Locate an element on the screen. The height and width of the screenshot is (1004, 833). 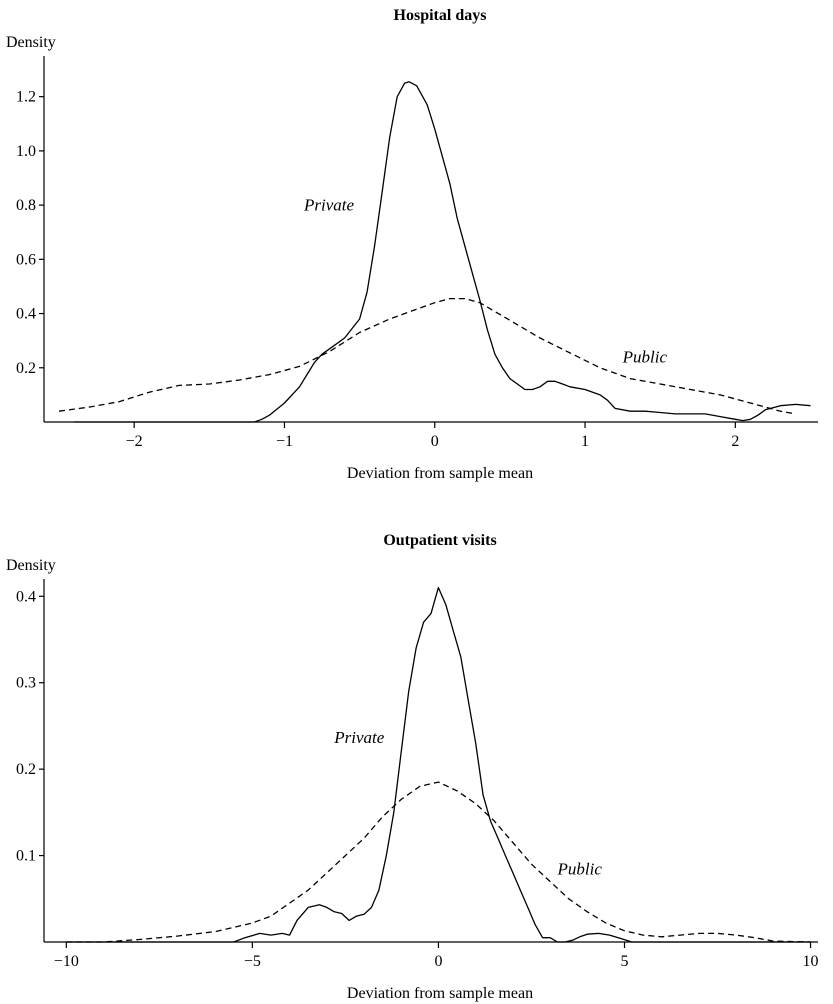
x-tick-label: 10 is located at coordinates (811, 961).